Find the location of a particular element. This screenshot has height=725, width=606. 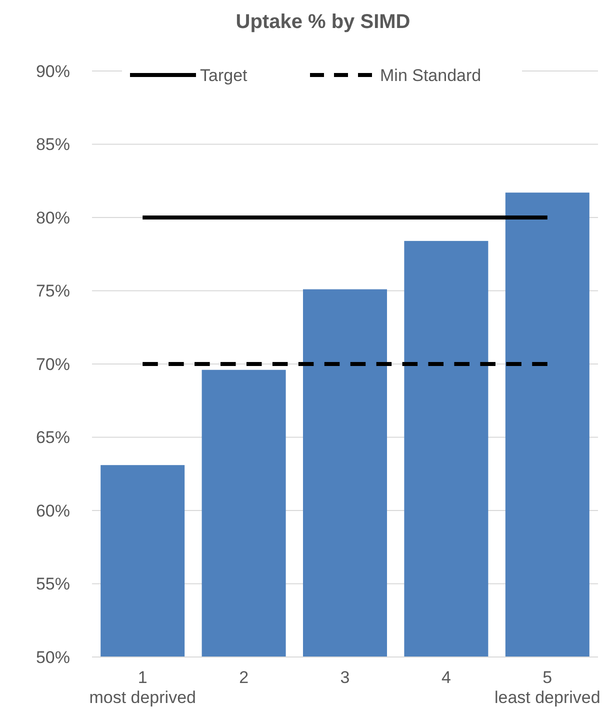

y-tick-label: 85% is located at coordinates (53, 144).